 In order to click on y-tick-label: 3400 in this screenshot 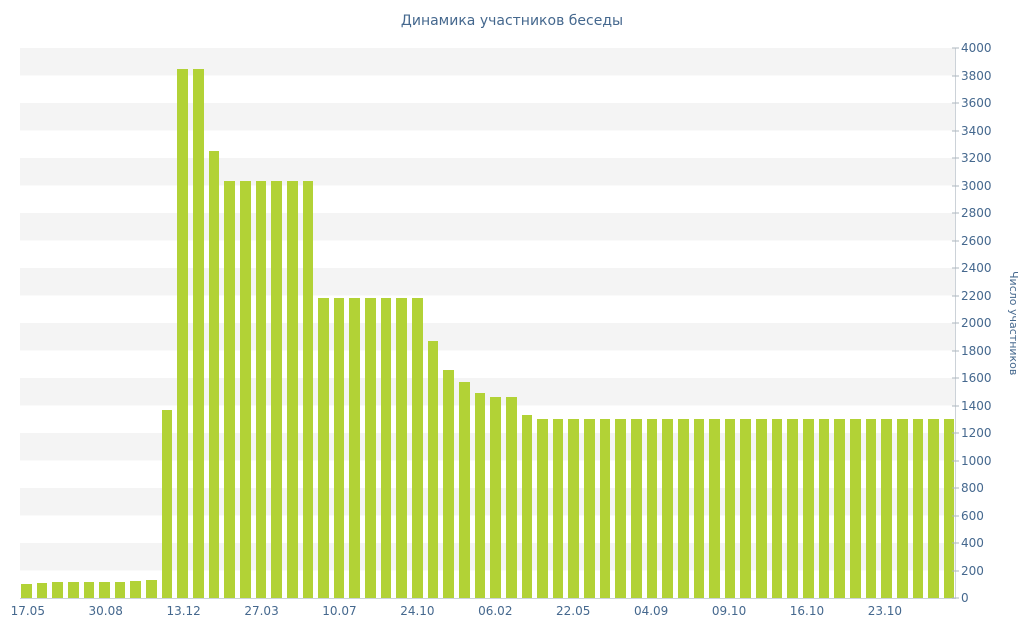, I will do `click(976, 130)`.